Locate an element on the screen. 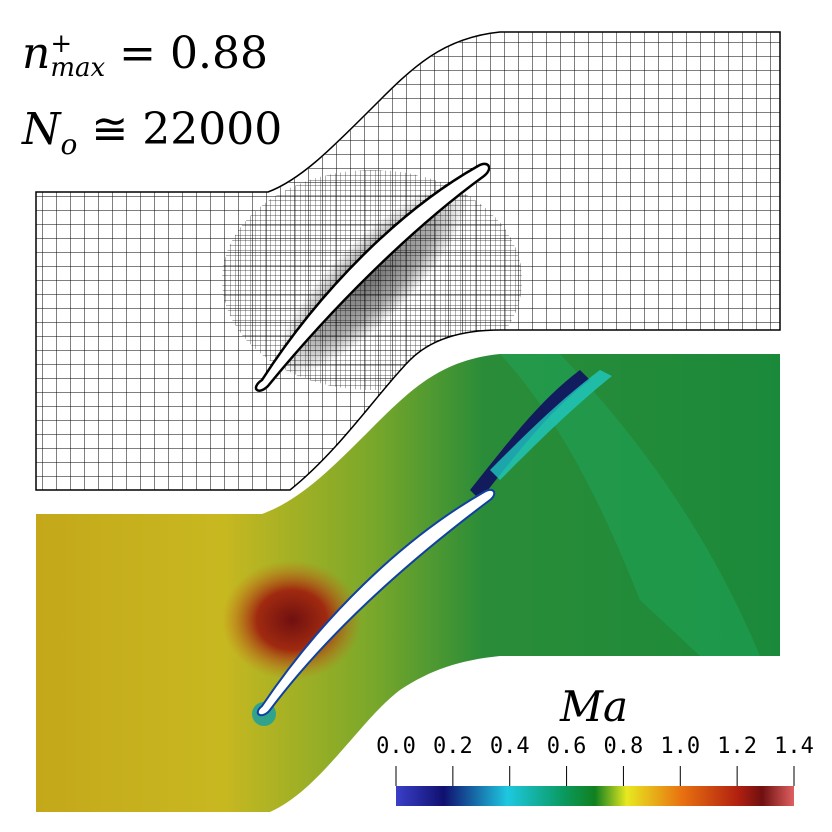 The image size is (832, 832). nmax-var: n is located at coordinates (36, 53).